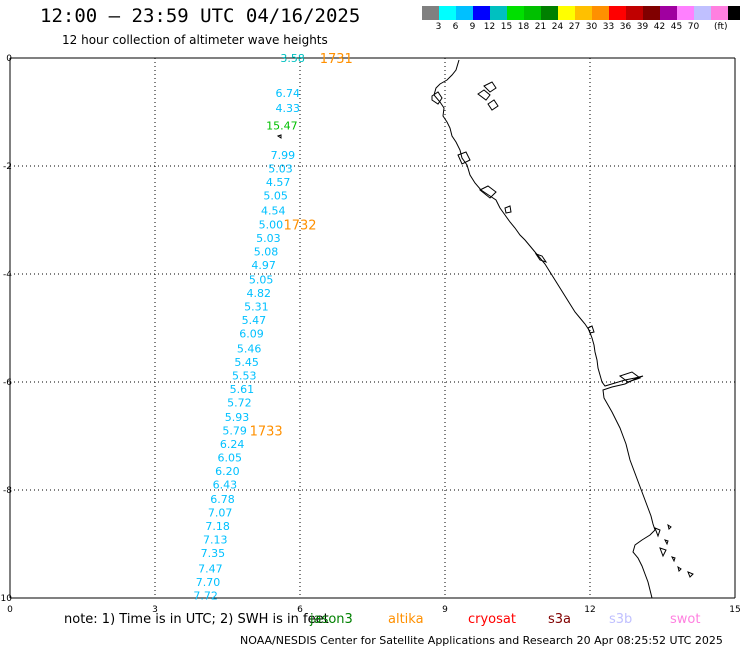 This screenshot has height=650, width=740. What do you see at coordinates (215, 540) in the screenshot?
I see `swh-value-label: 7.13` at bounding box center [215, 540].